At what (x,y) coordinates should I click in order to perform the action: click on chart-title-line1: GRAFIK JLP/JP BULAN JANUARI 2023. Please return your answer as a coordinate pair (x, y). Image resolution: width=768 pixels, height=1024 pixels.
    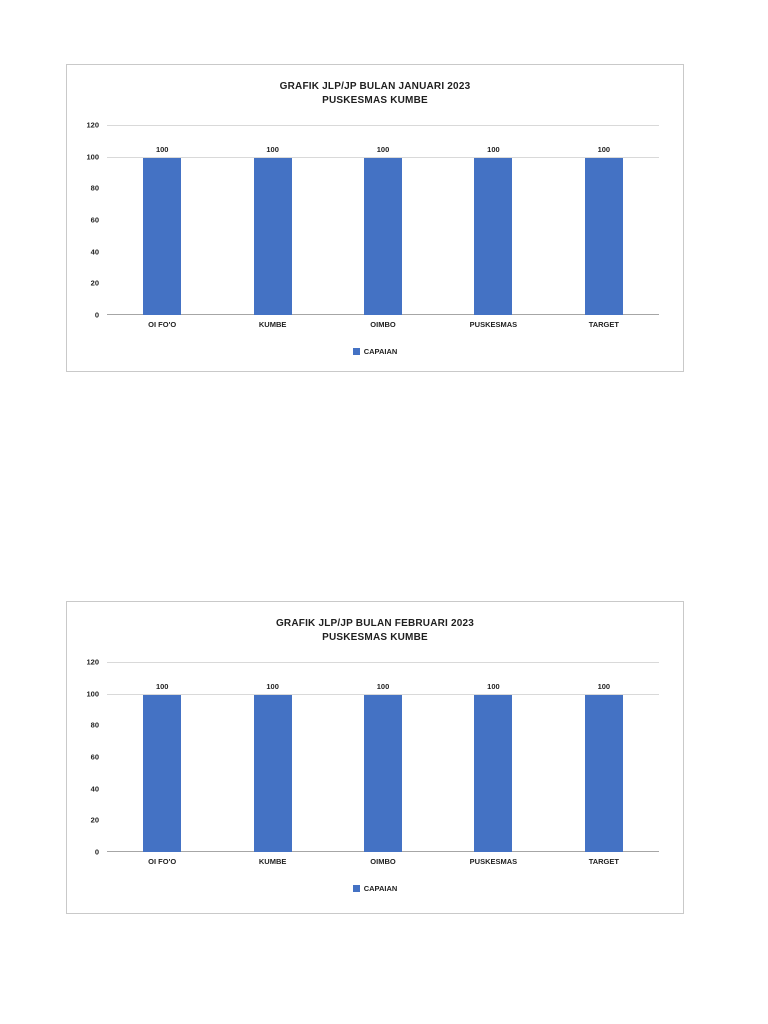
    Looking at the image, I should click on (375, 86).